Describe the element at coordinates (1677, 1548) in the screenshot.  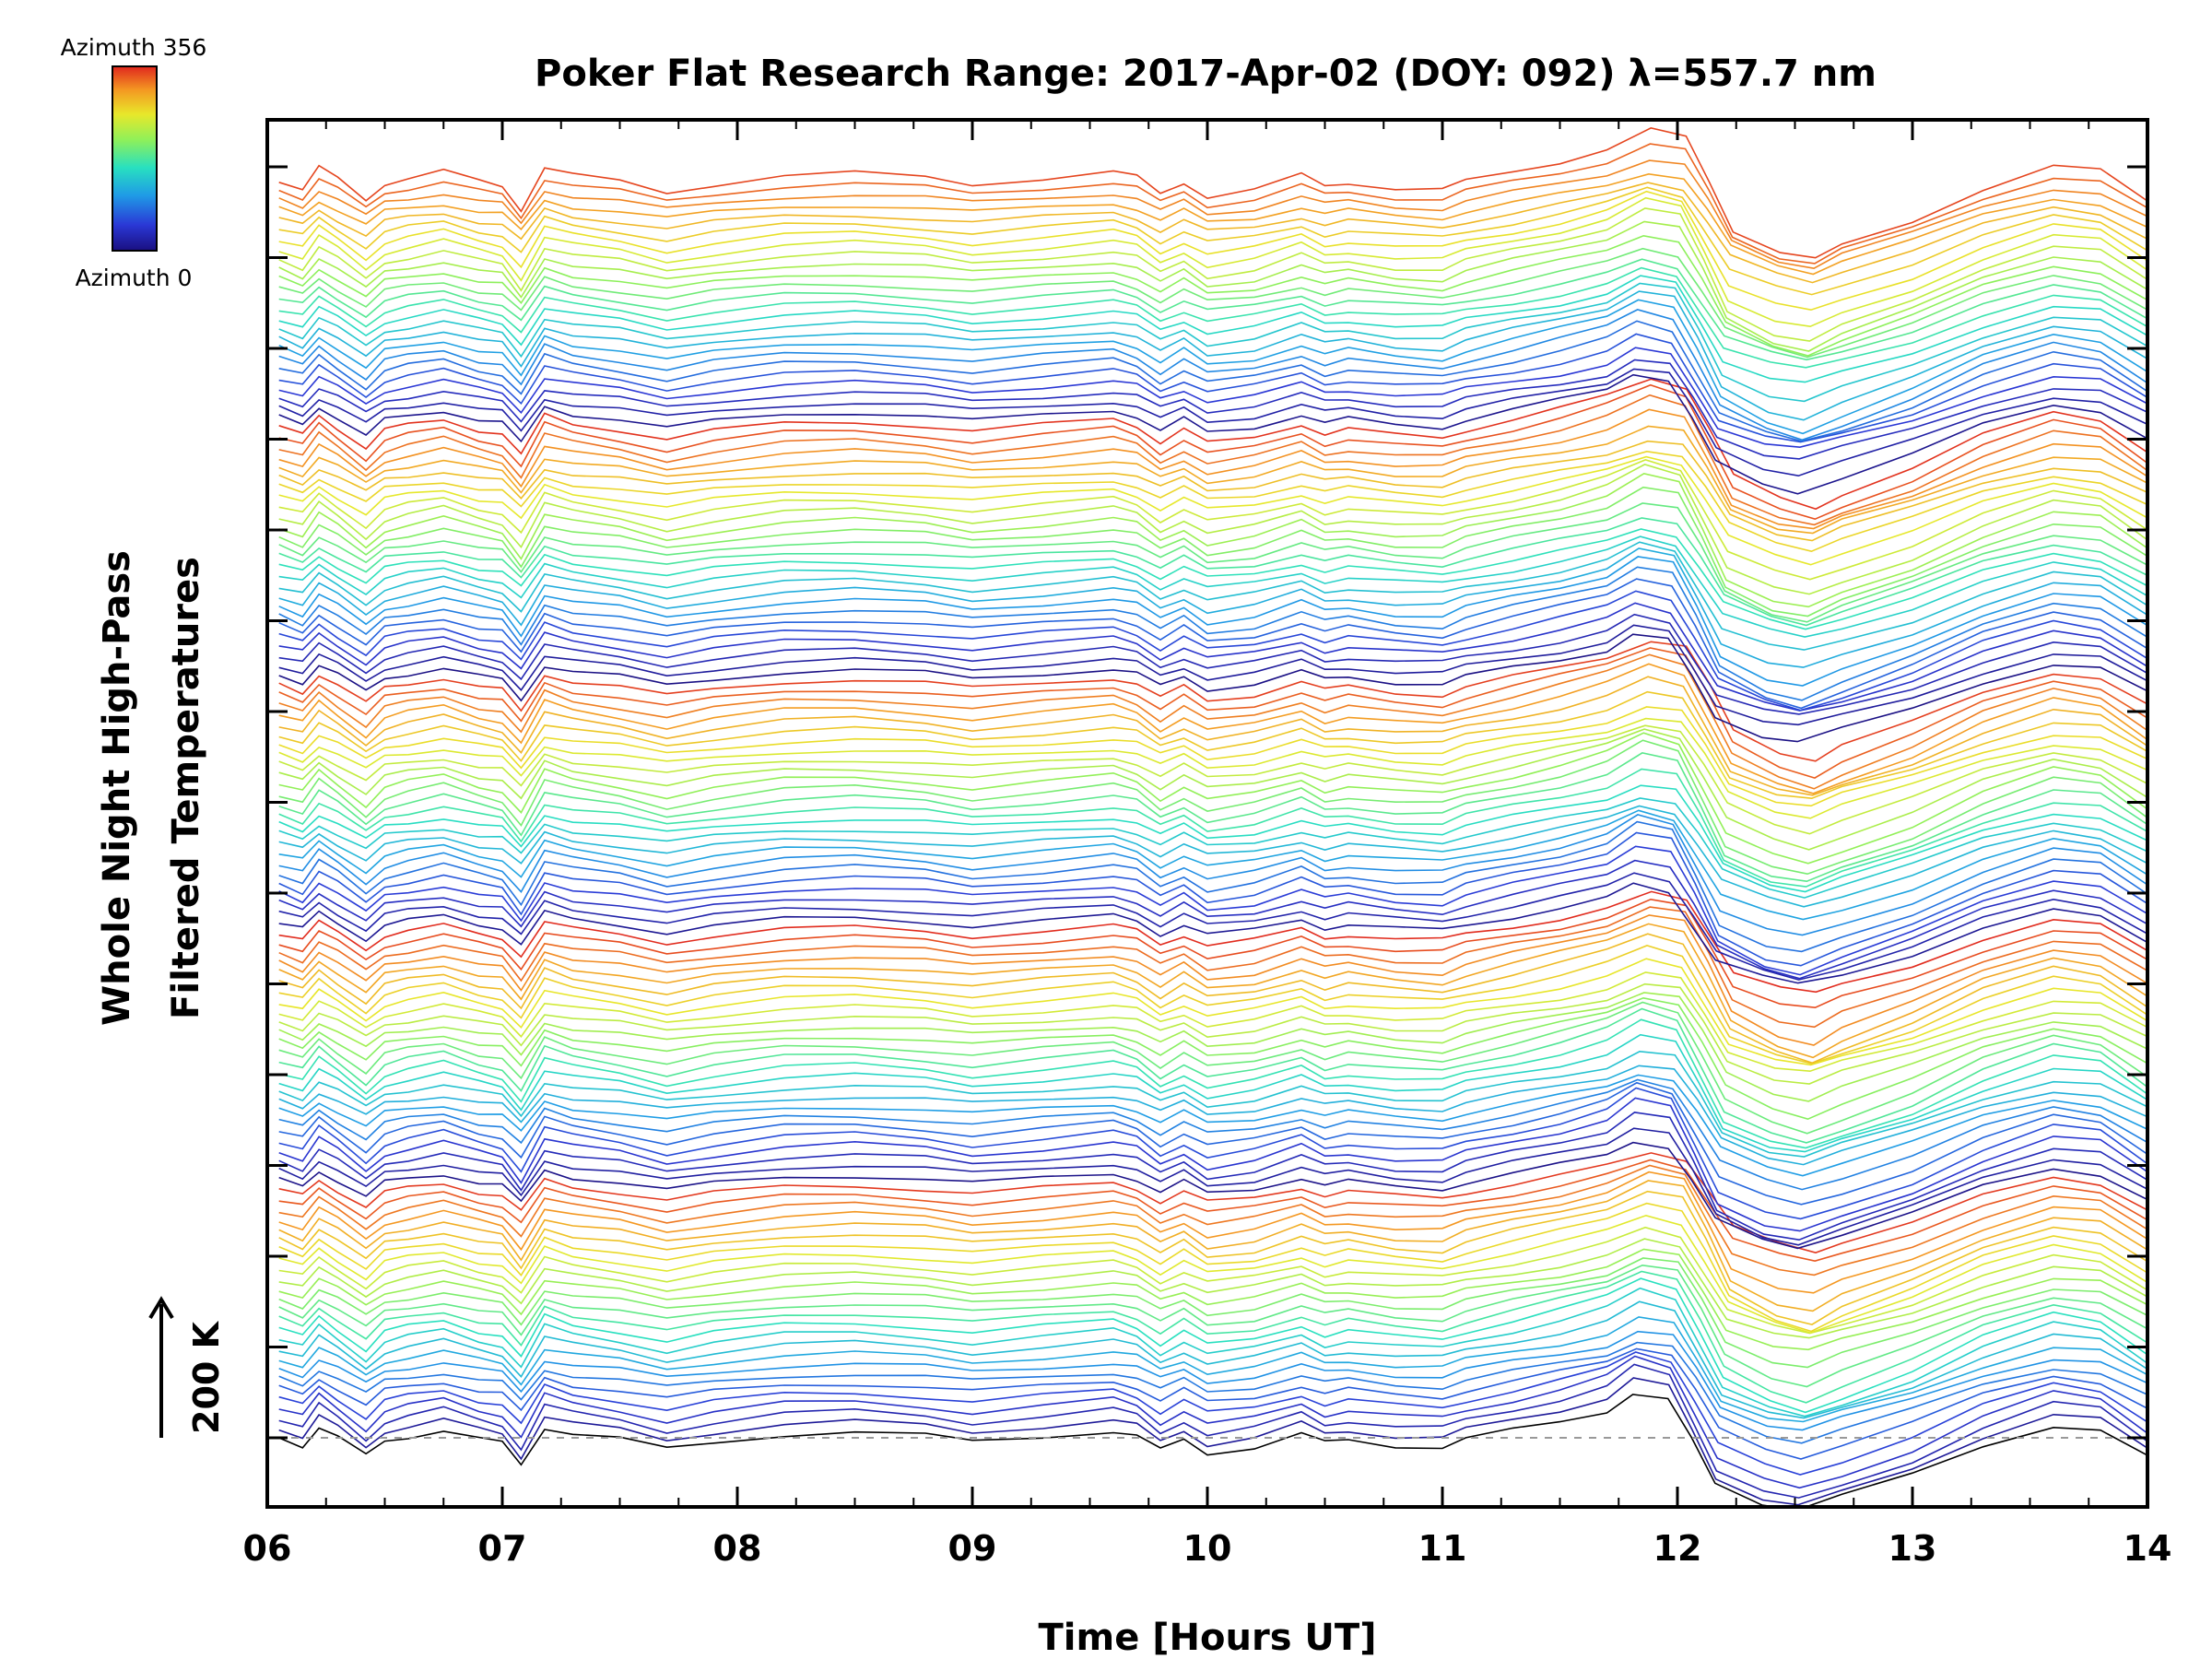
I see `x-tick-label: 12` at that location.